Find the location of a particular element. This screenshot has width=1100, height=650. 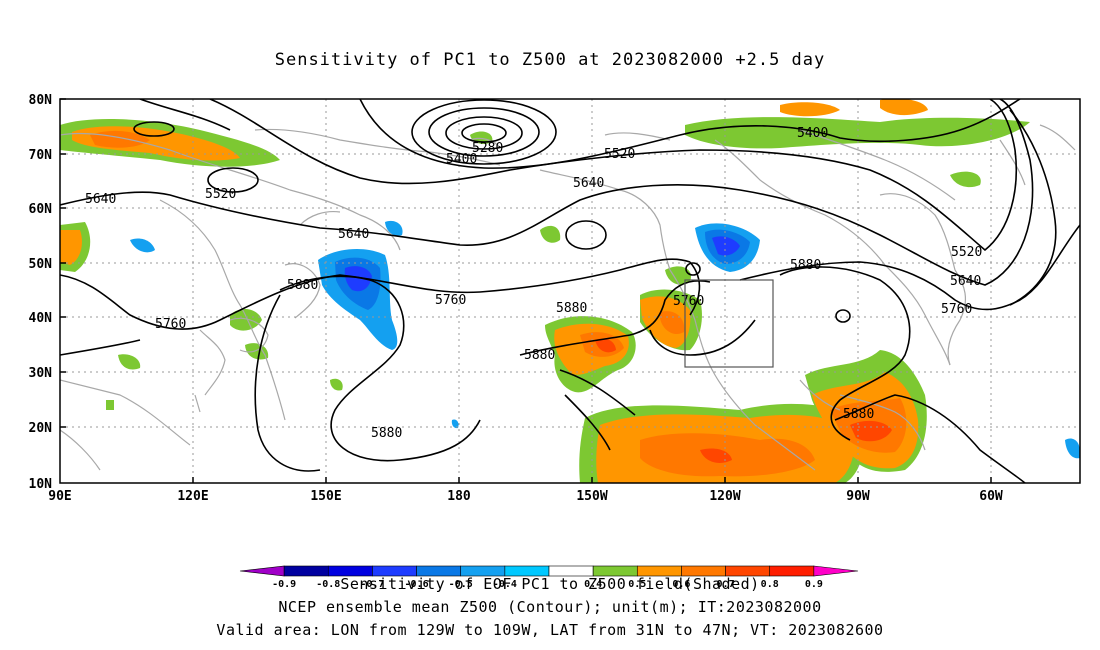

lon-label-180: 180 is located at coordinates (459, 496).